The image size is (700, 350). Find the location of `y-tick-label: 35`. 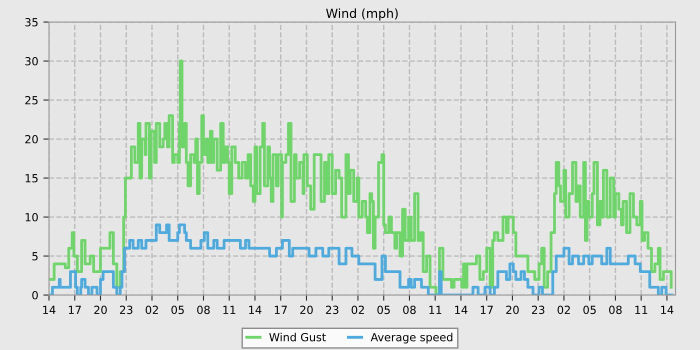

y-tick-label: 35 is located at coordinates (31, 22).